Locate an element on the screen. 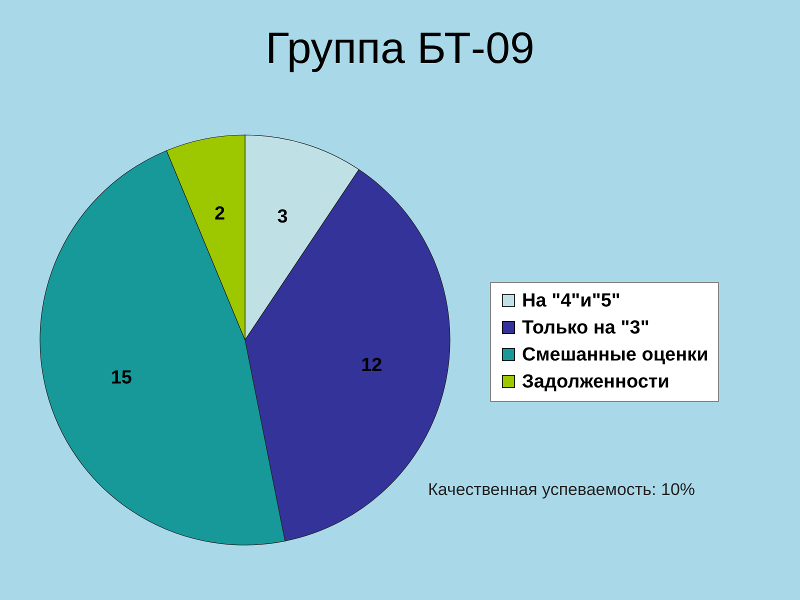  data-label: 12 is located at coordinates (371, 365).